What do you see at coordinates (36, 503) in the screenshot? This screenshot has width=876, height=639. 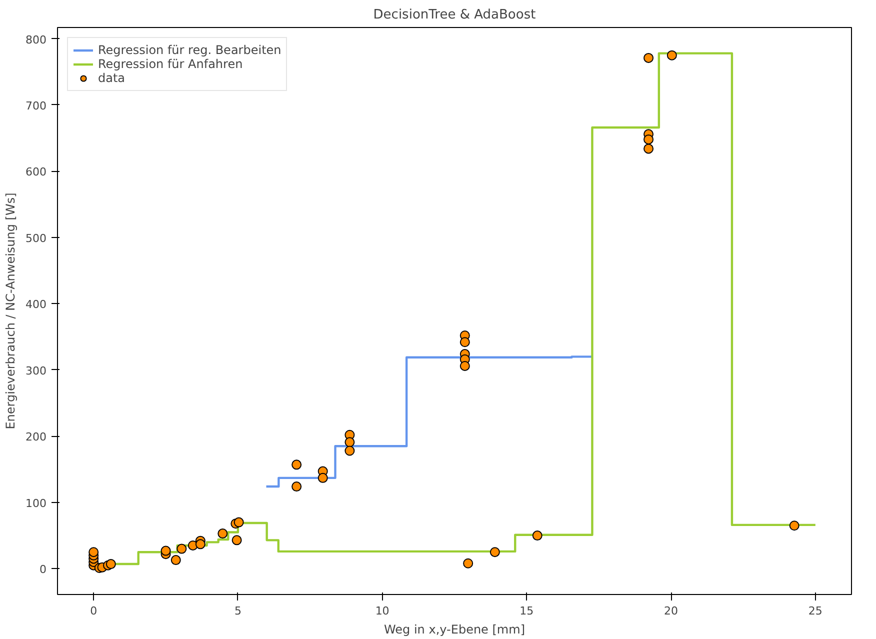 I see `y-tick-label: 100` at bounding box center [36, 503].